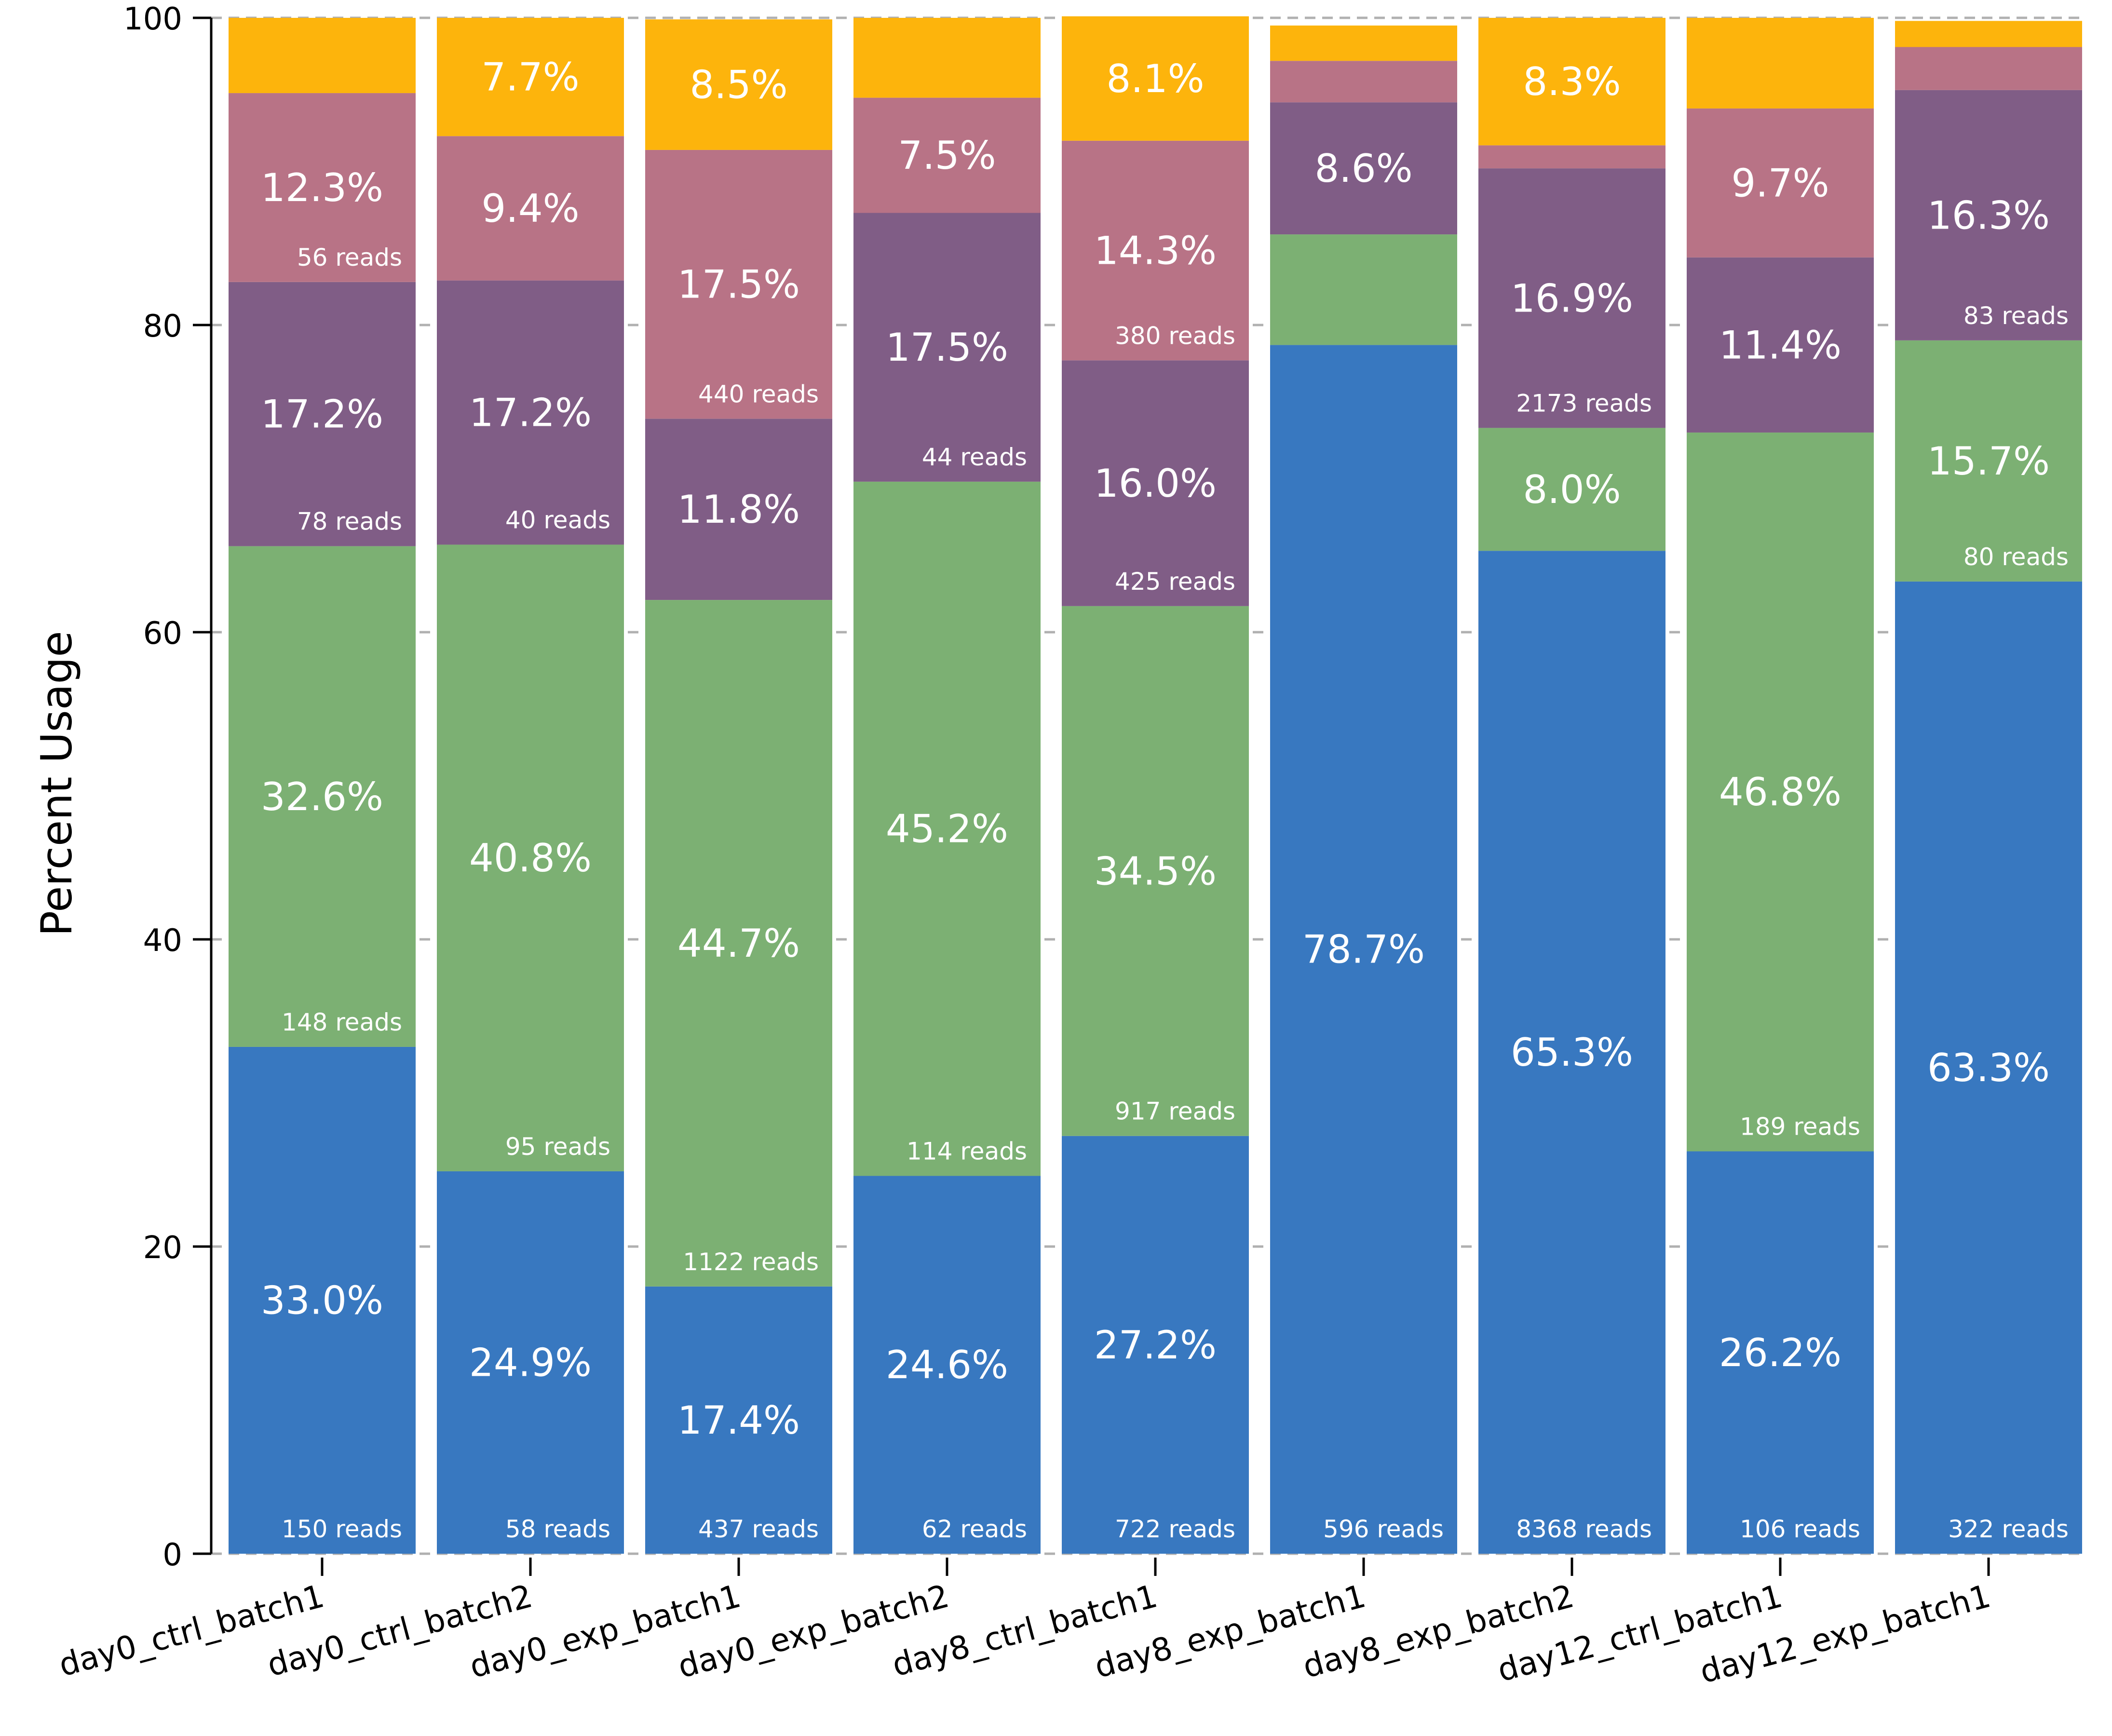 Image resolution: width=2112 pixels, height=1736 pixels. What do you see at coordinates (56, 784) in the screenshot?
I see `y-axis-label: Percent Usage` at bounding box center [56, 784].